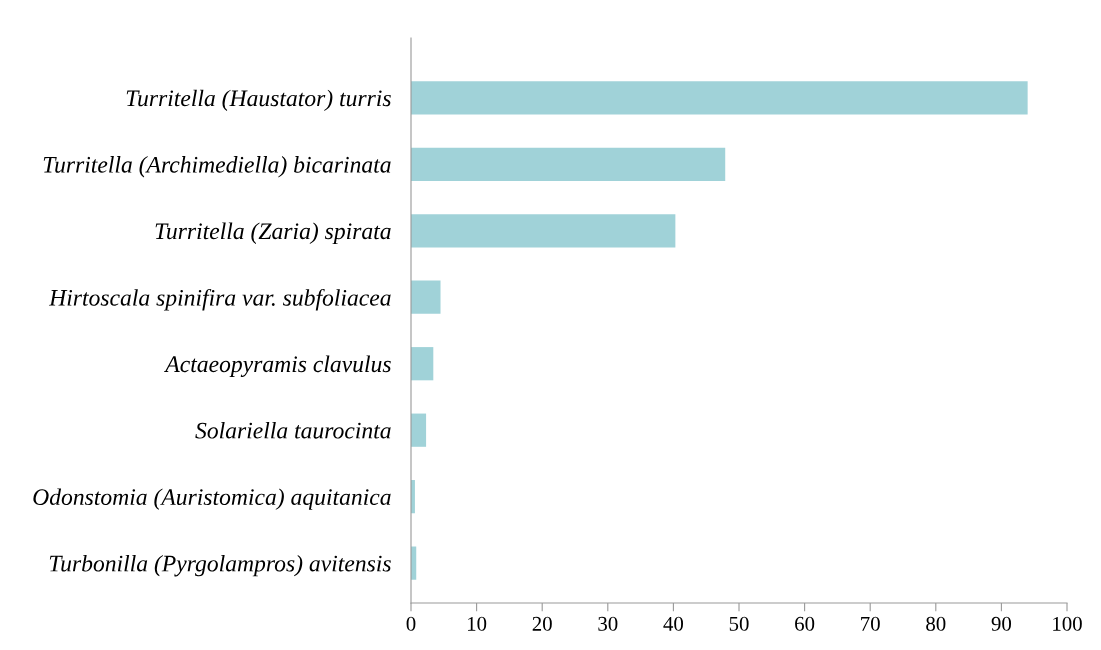  I want to click on y-tick-label: Solariella taurocinta, so click(293, 430).